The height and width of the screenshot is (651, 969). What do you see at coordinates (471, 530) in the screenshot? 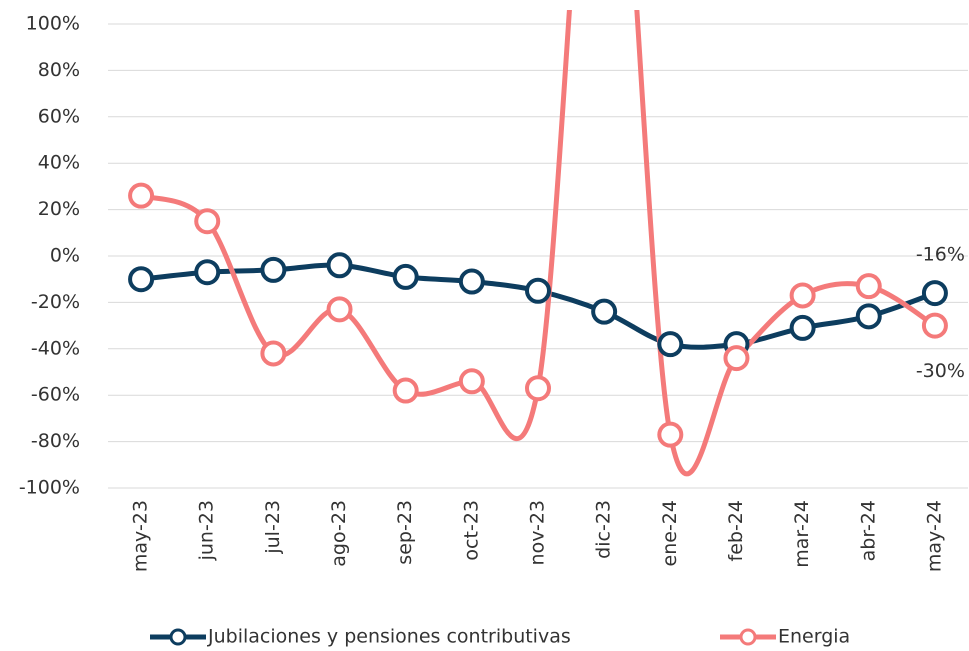
I see `x-tick-label: oct-23` at bounding box center [471, 530].